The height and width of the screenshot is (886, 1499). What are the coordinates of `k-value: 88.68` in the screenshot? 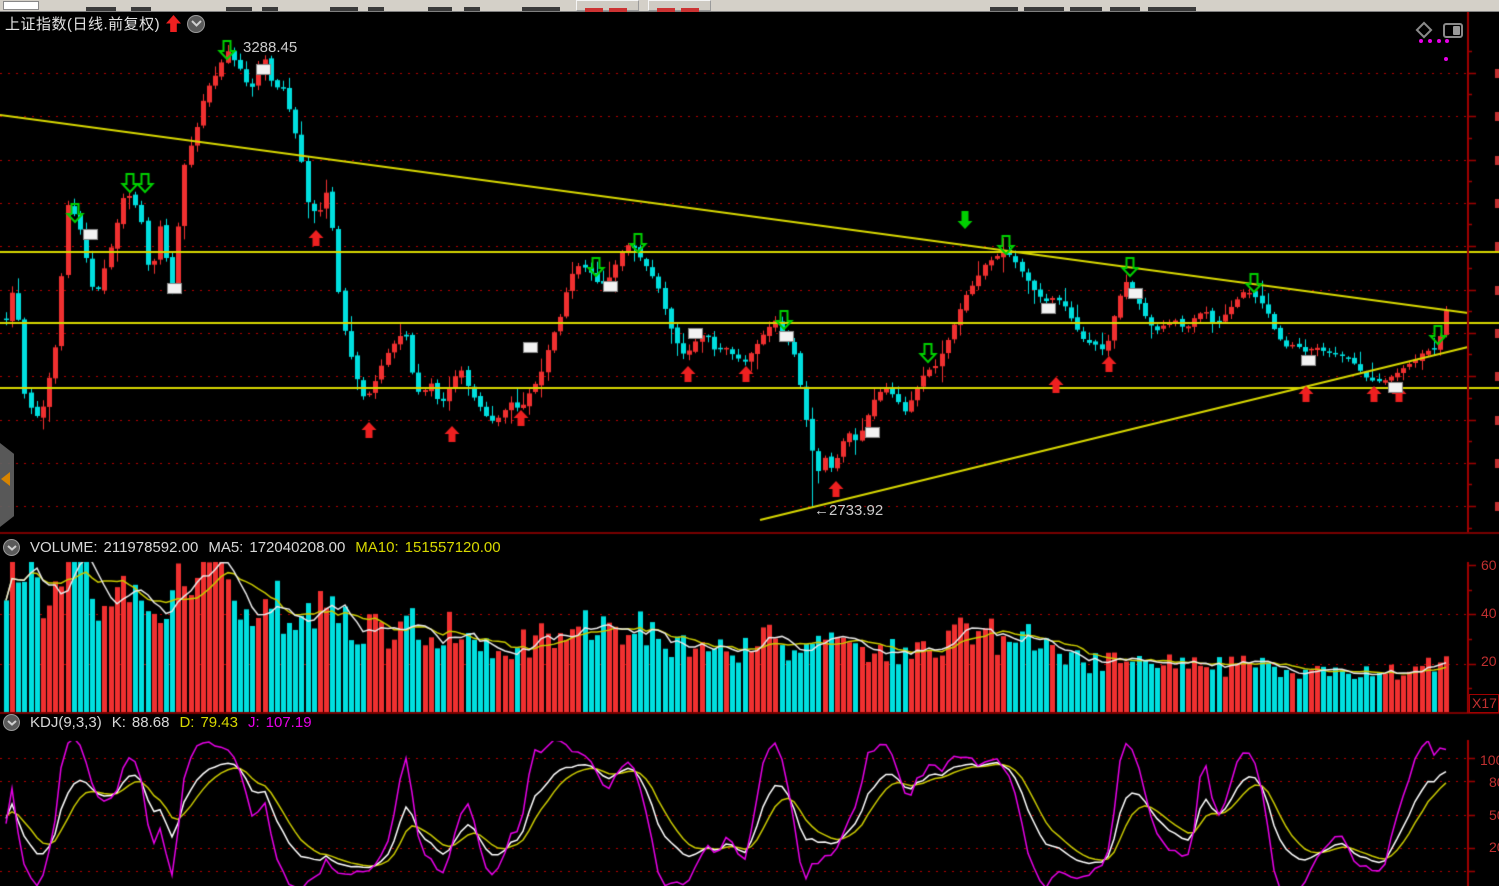 It's located at (150, 722).